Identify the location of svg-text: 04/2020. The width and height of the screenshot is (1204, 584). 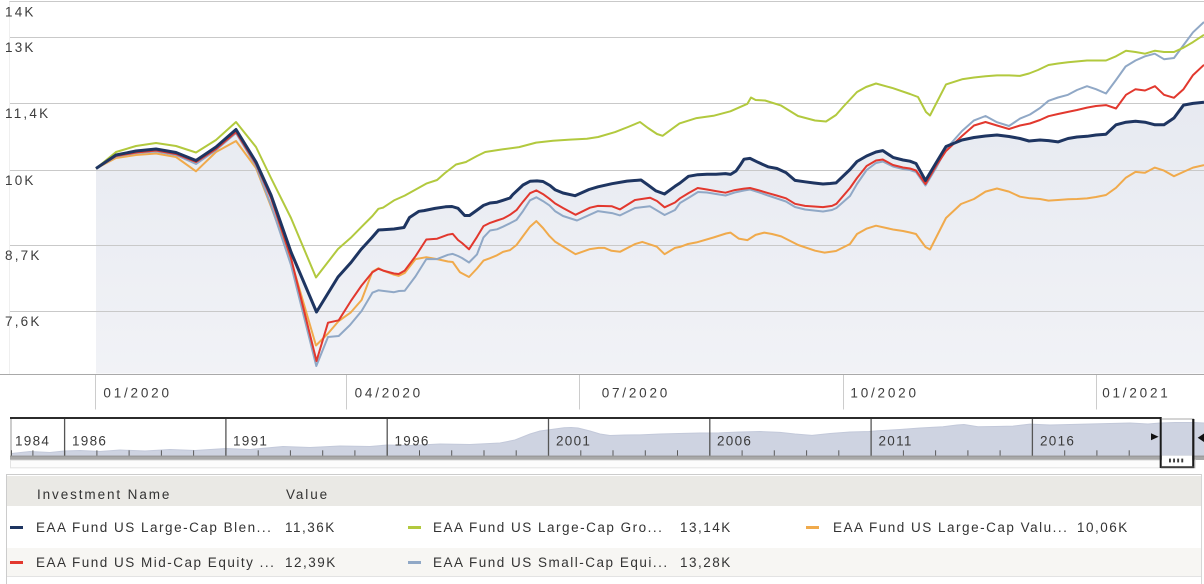
(389, 393).